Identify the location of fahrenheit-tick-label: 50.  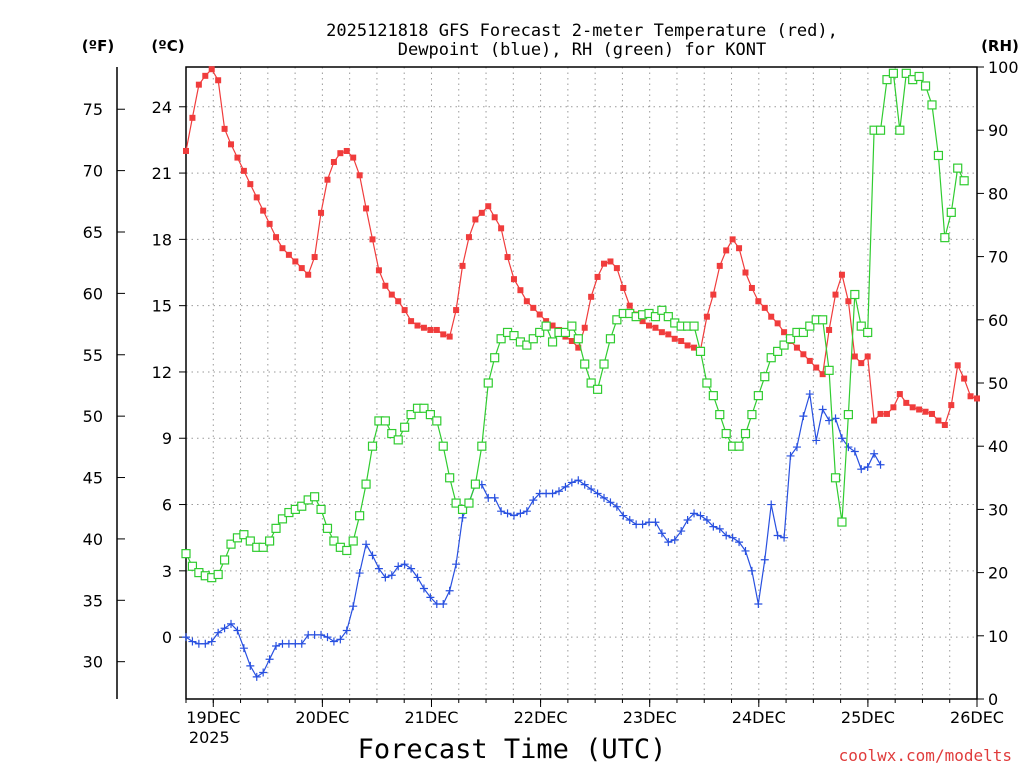
(93, 416).